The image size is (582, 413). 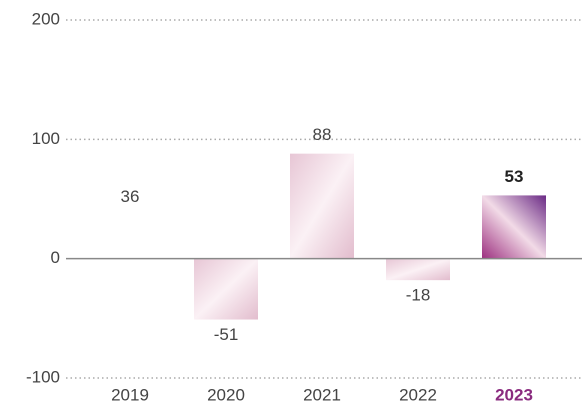 I want to click on x-tick-label: 2023, so click(x=514, y=394).